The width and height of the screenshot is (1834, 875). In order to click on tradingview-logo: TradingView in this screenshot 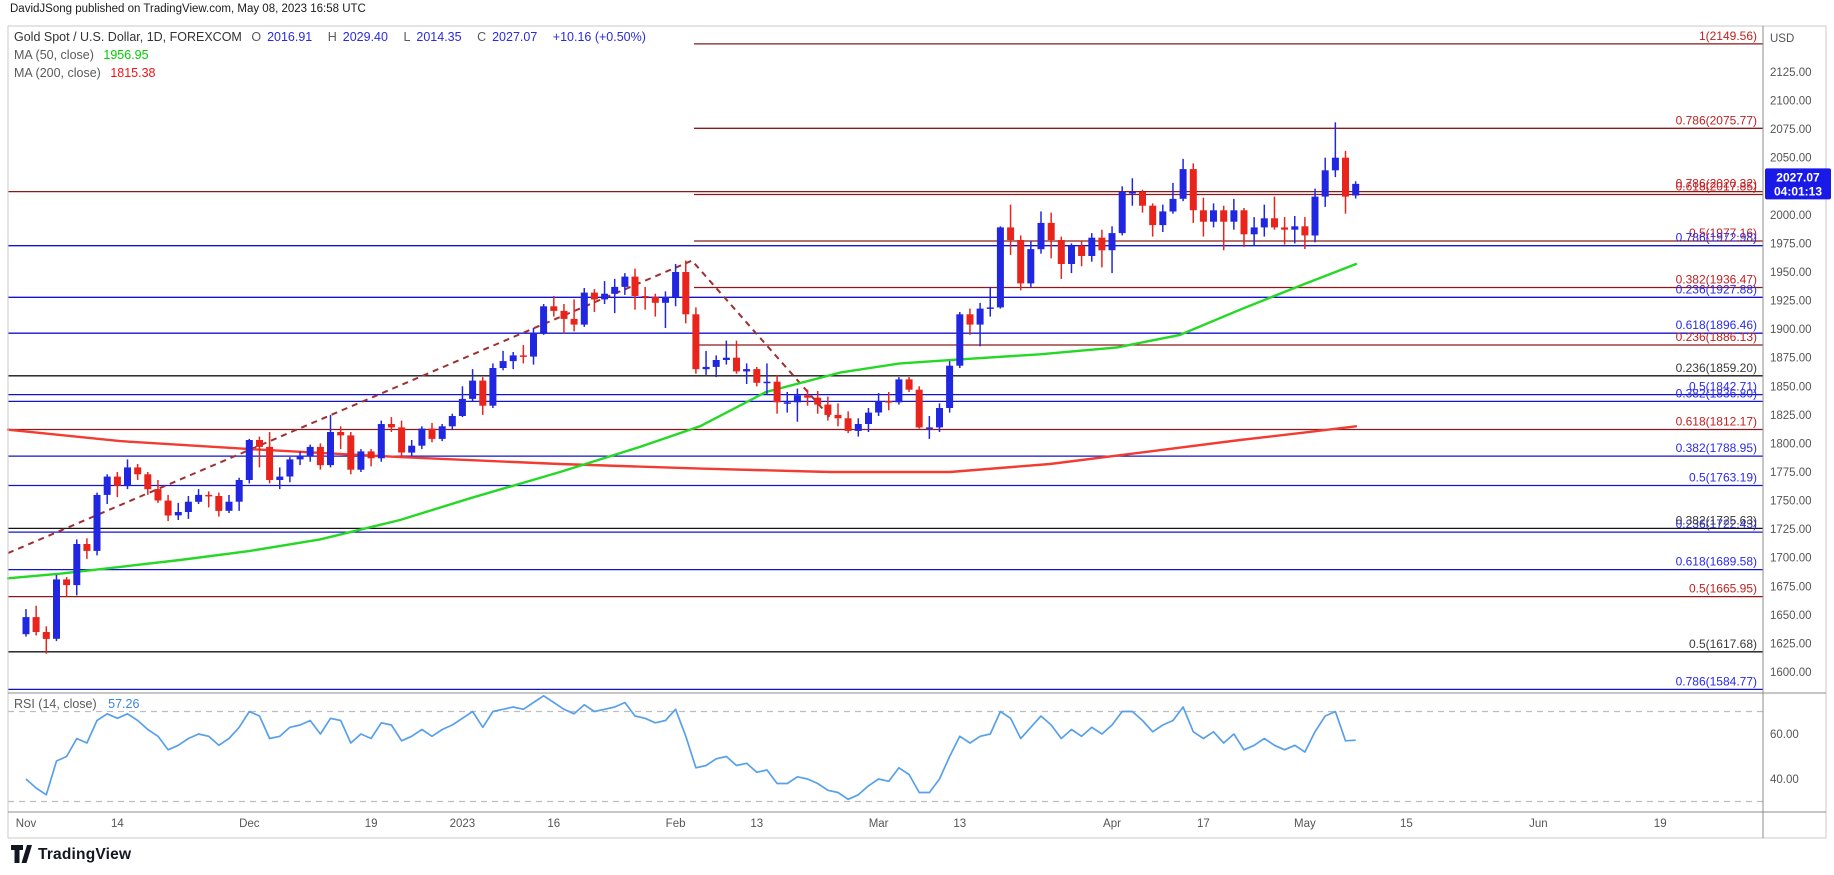, I will do `click(71, 854)`.